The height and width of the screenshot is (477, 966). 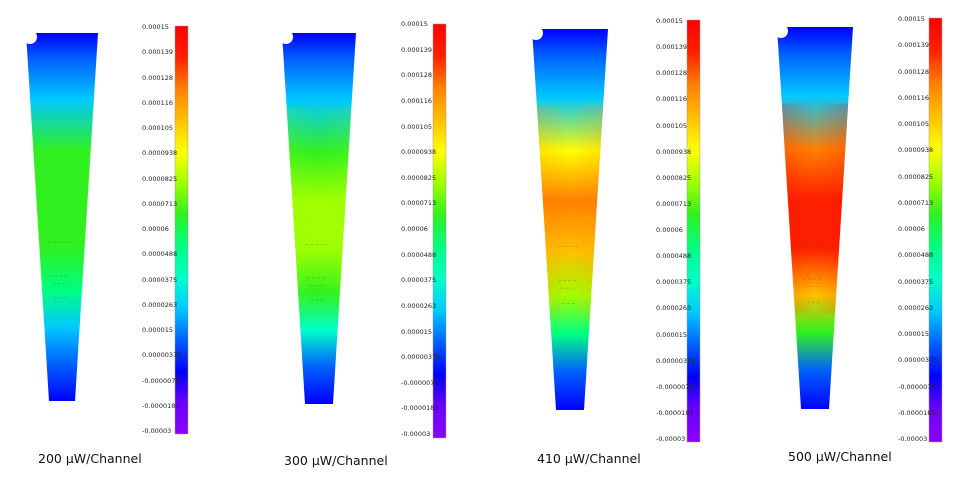 I want to click on panel-caption: 410 µW/Channel, so click(x=589, y=458).